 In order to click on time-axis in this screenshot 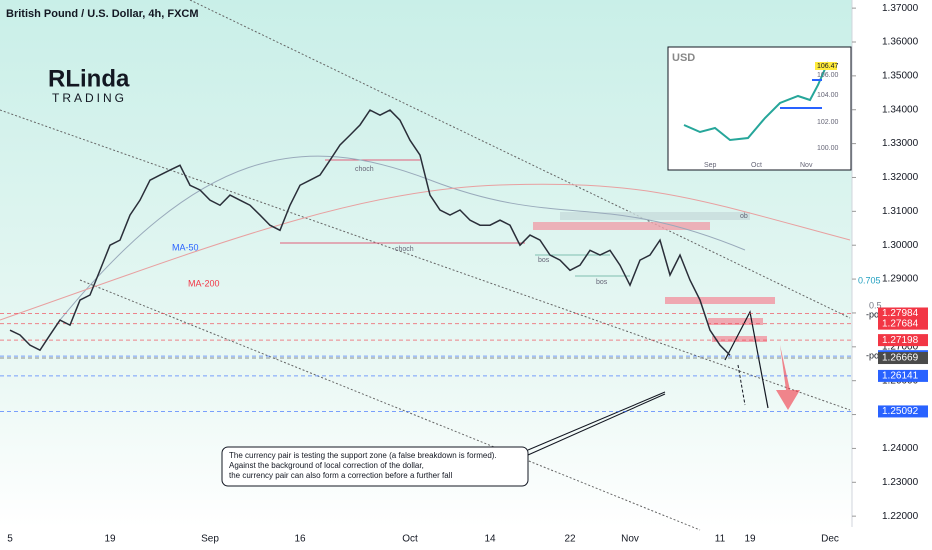, I will do `click(426, 538)`.